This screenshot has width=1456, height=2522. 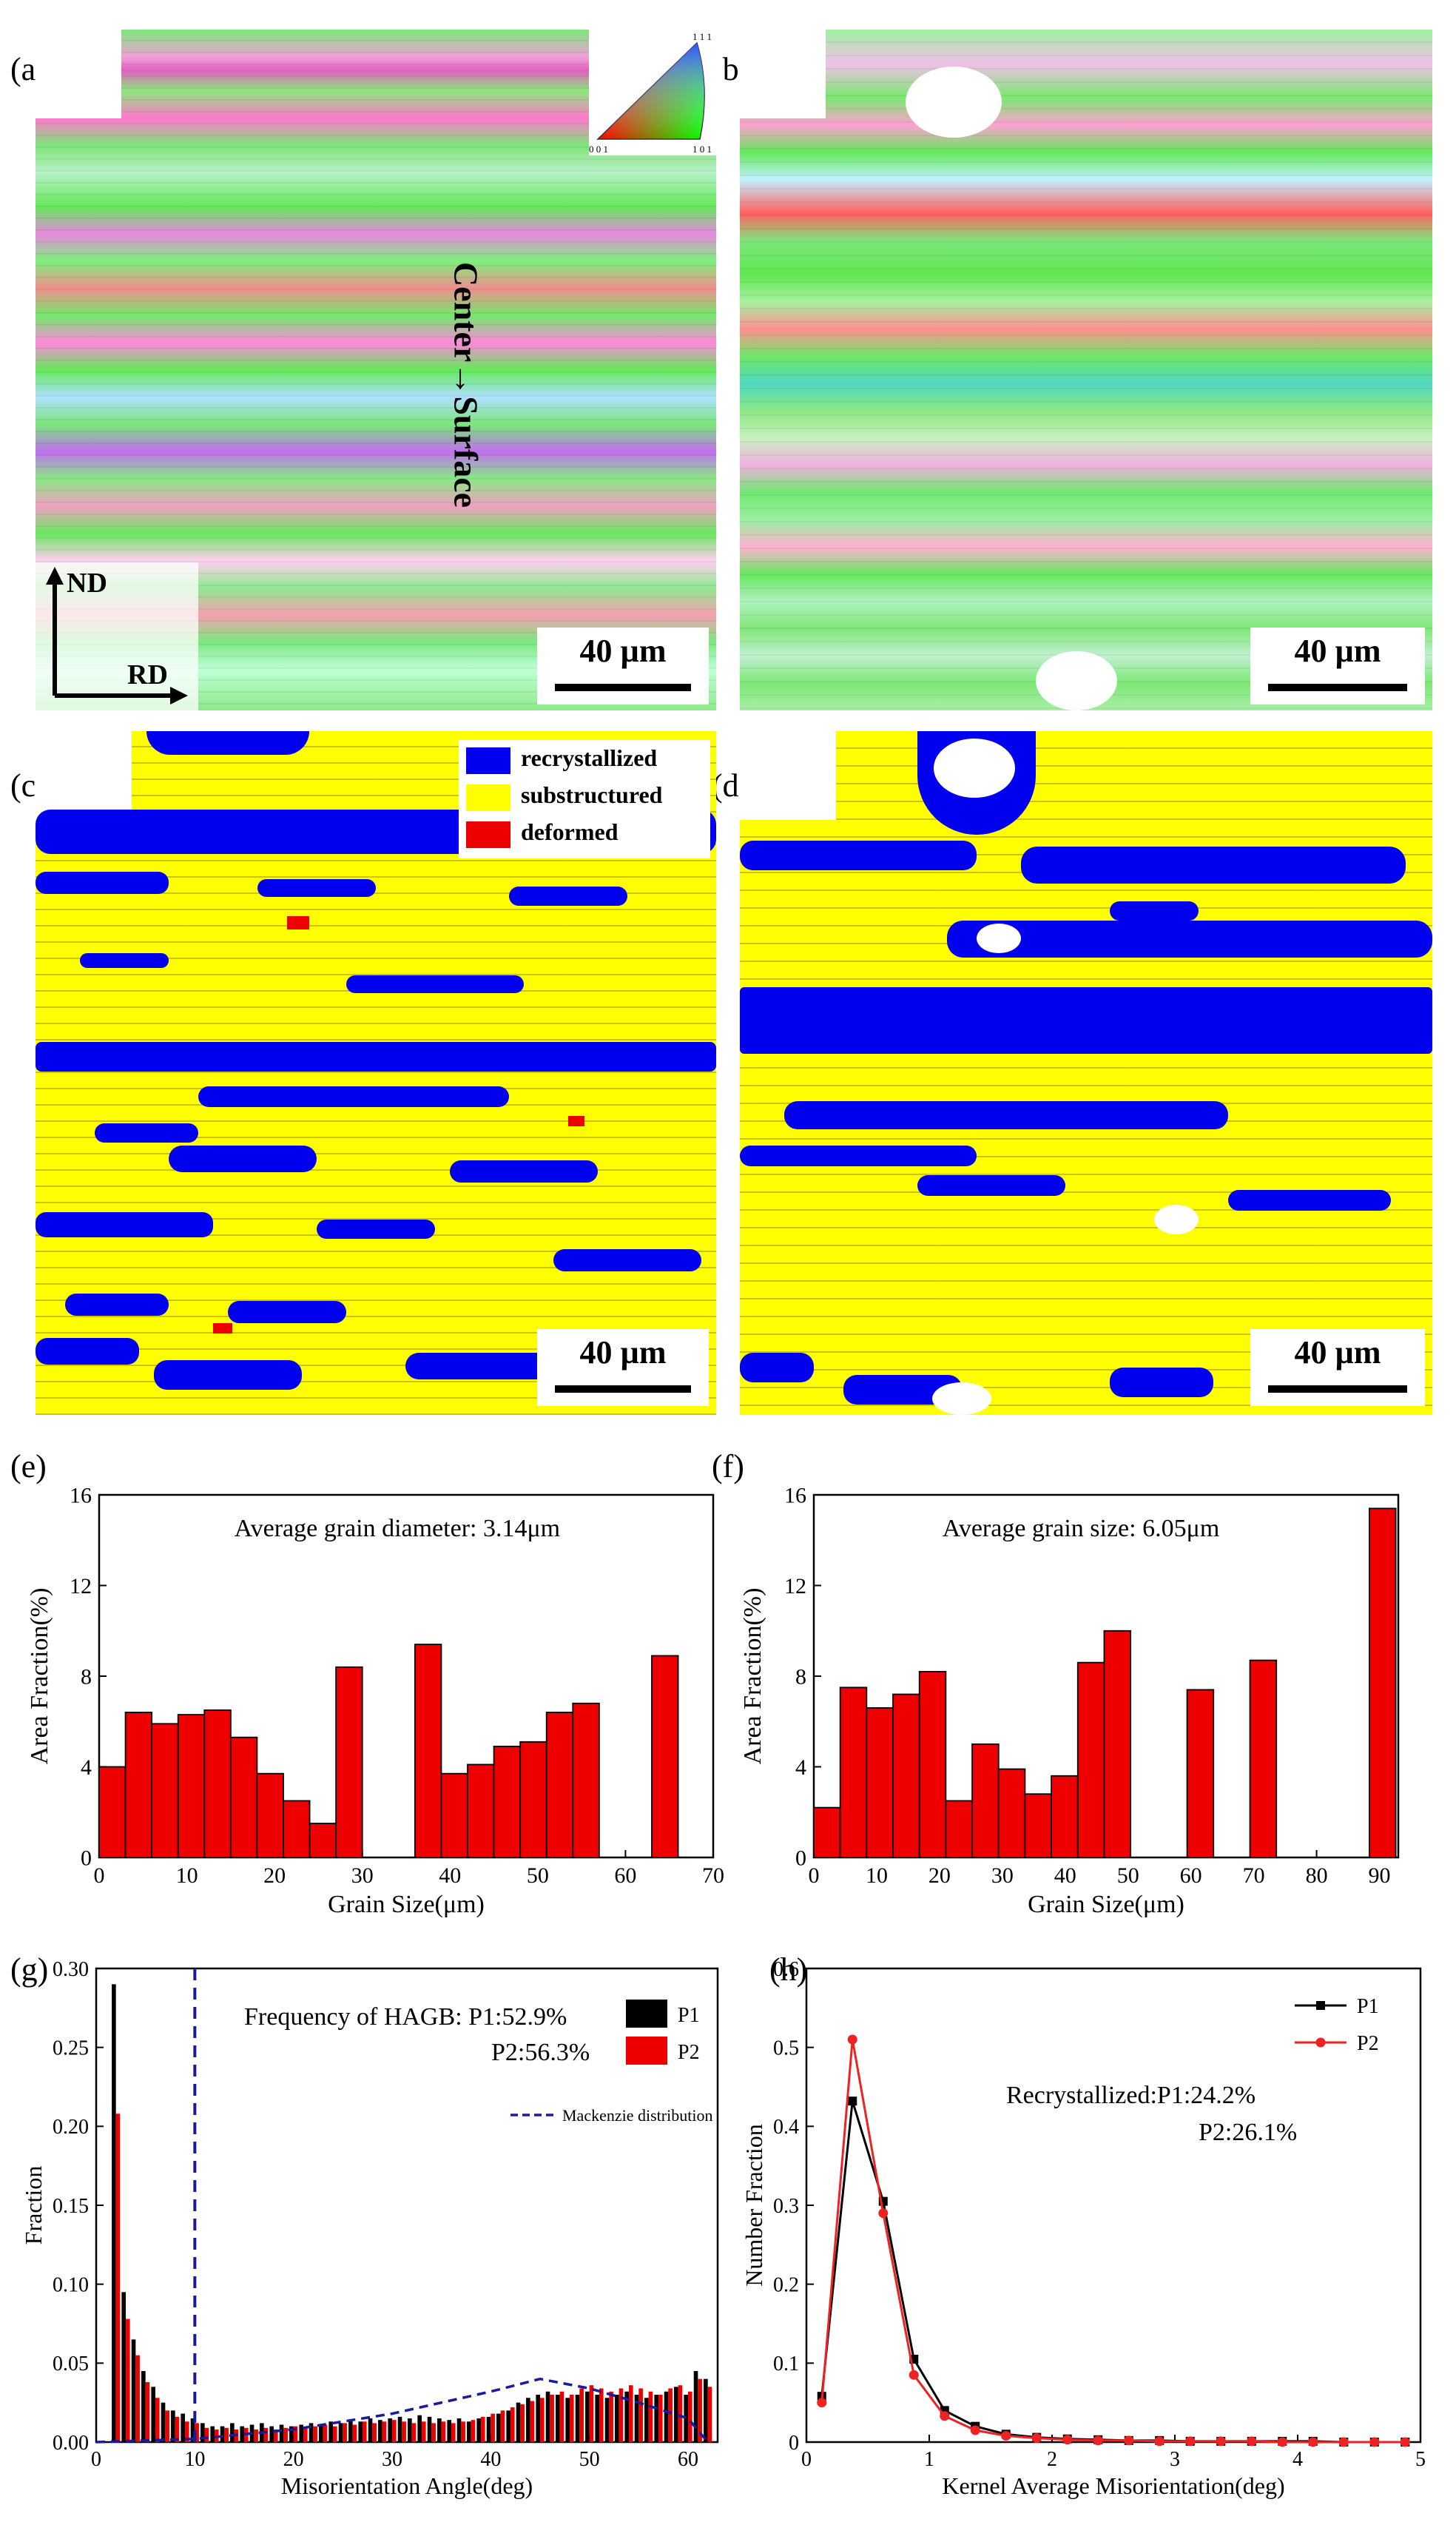 What do you see at coordinates (1131, 2095) in the screenshot?
I see `recrystallized-annotation-line-1: Recrystallized:P1:24.2%` at bounding box center [1131, 2095].